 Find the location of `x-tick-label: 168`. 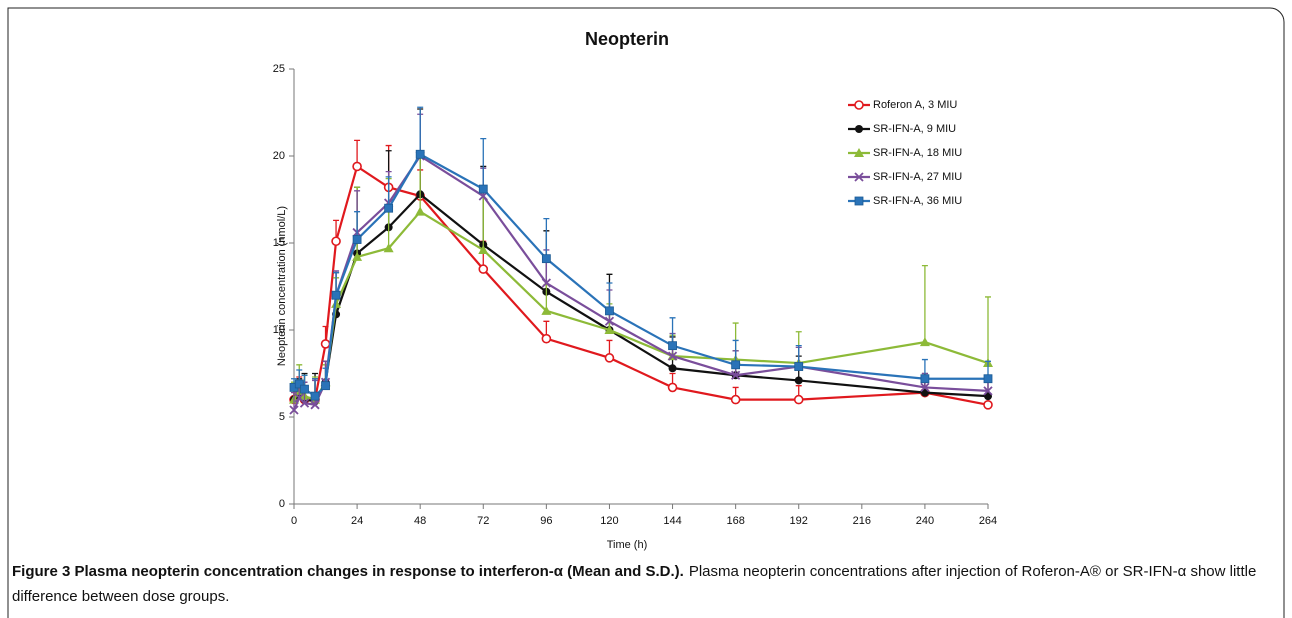

x-tick-label: 168 is located at coordinates (735, 521).